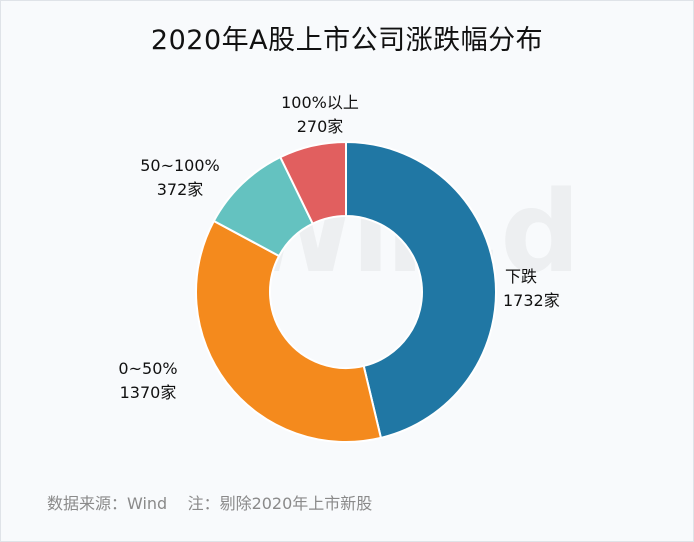 Image resolution: width=694 pixels, height=542 pixels. Describe the element at coordinates (148, 392) in the screenshot. I see `slice-value-2: 1370家` at that location.